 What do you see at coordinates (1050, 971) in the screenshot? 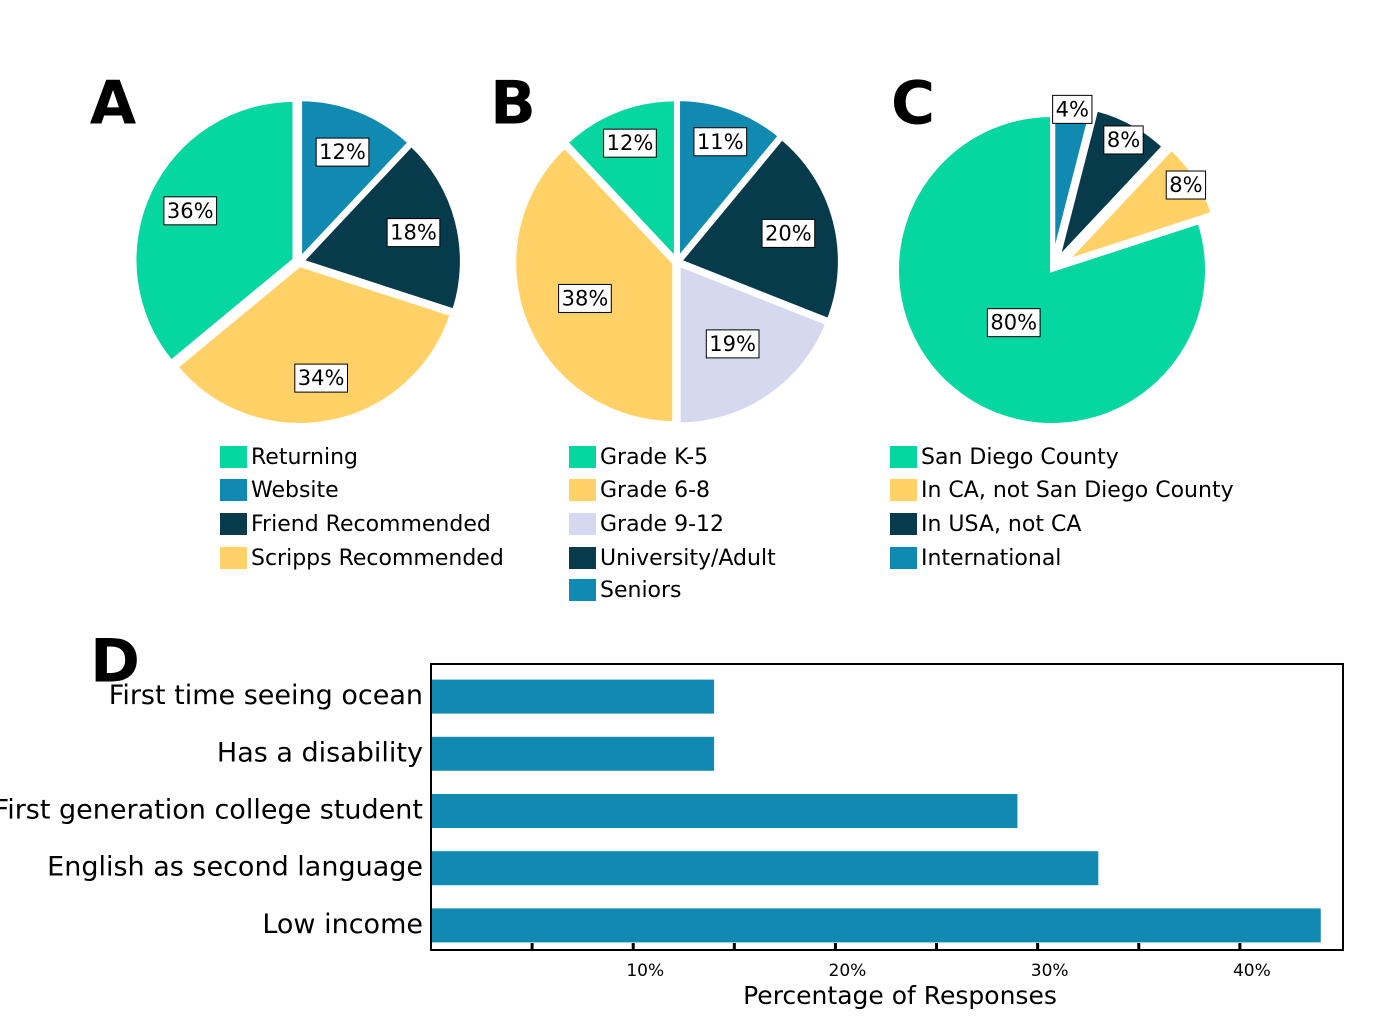
I see `x-tick-label: 30%` at bounding box center [1050, 971].